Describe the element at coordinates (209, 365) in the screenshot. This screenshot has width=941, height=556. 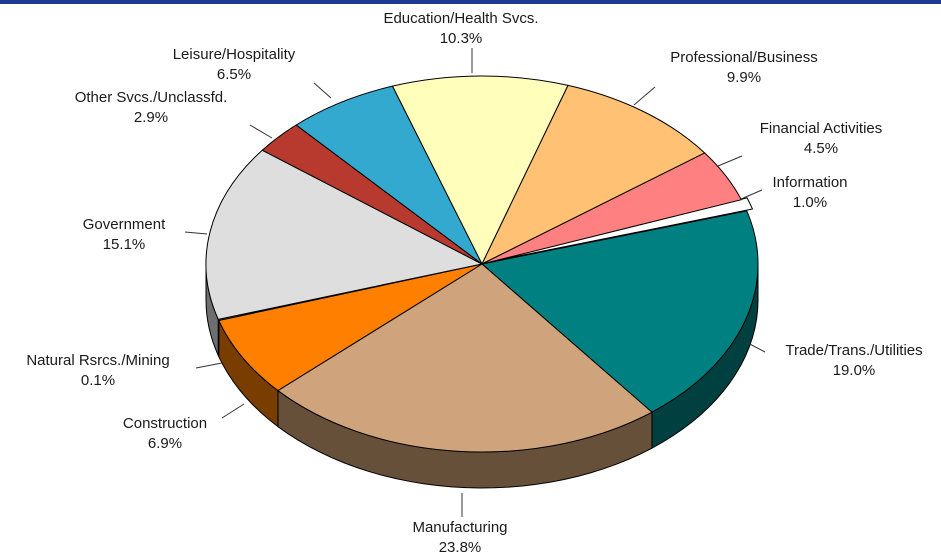
I see `leader-line-natural-rsrcs-mining` at that location.